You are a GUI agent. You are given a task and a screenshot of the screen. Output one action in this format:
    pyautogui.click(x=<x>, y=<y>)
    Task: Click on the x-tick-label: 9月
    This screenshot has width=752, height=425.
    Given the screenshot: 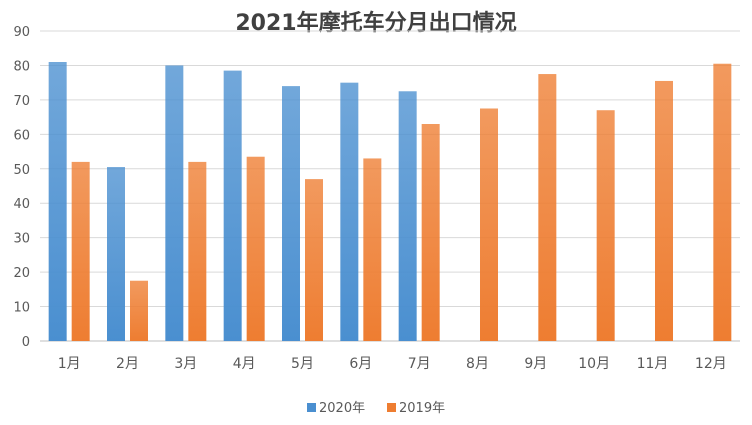 What is the action you would take?
    pyautogui.click(x=535, y=364)
    